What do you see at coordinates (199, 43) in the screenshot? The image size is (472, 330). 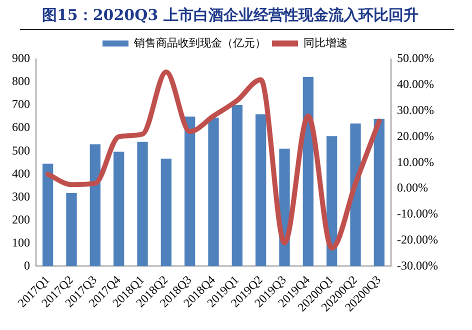 I see `legend-label: 销售商品收到现金（亿元）` at bounding box center [199, 43].